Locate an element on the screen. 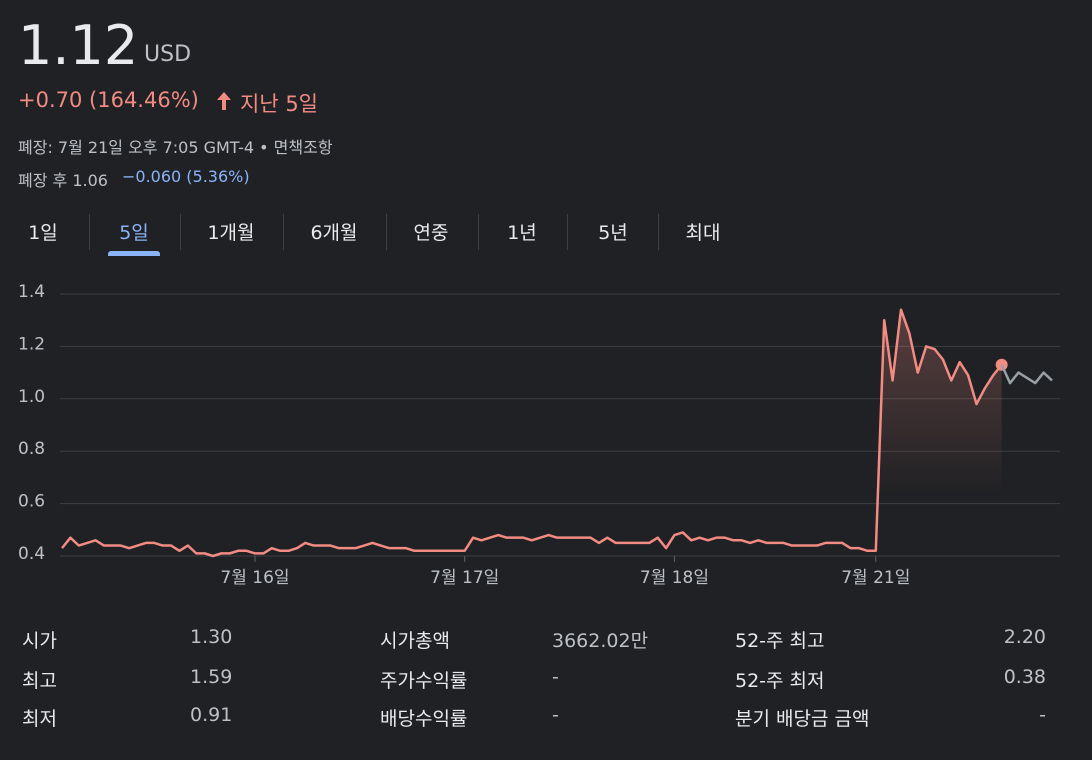  stat-label: 분기 배당금 금액 is located at coordinates (802, 719).